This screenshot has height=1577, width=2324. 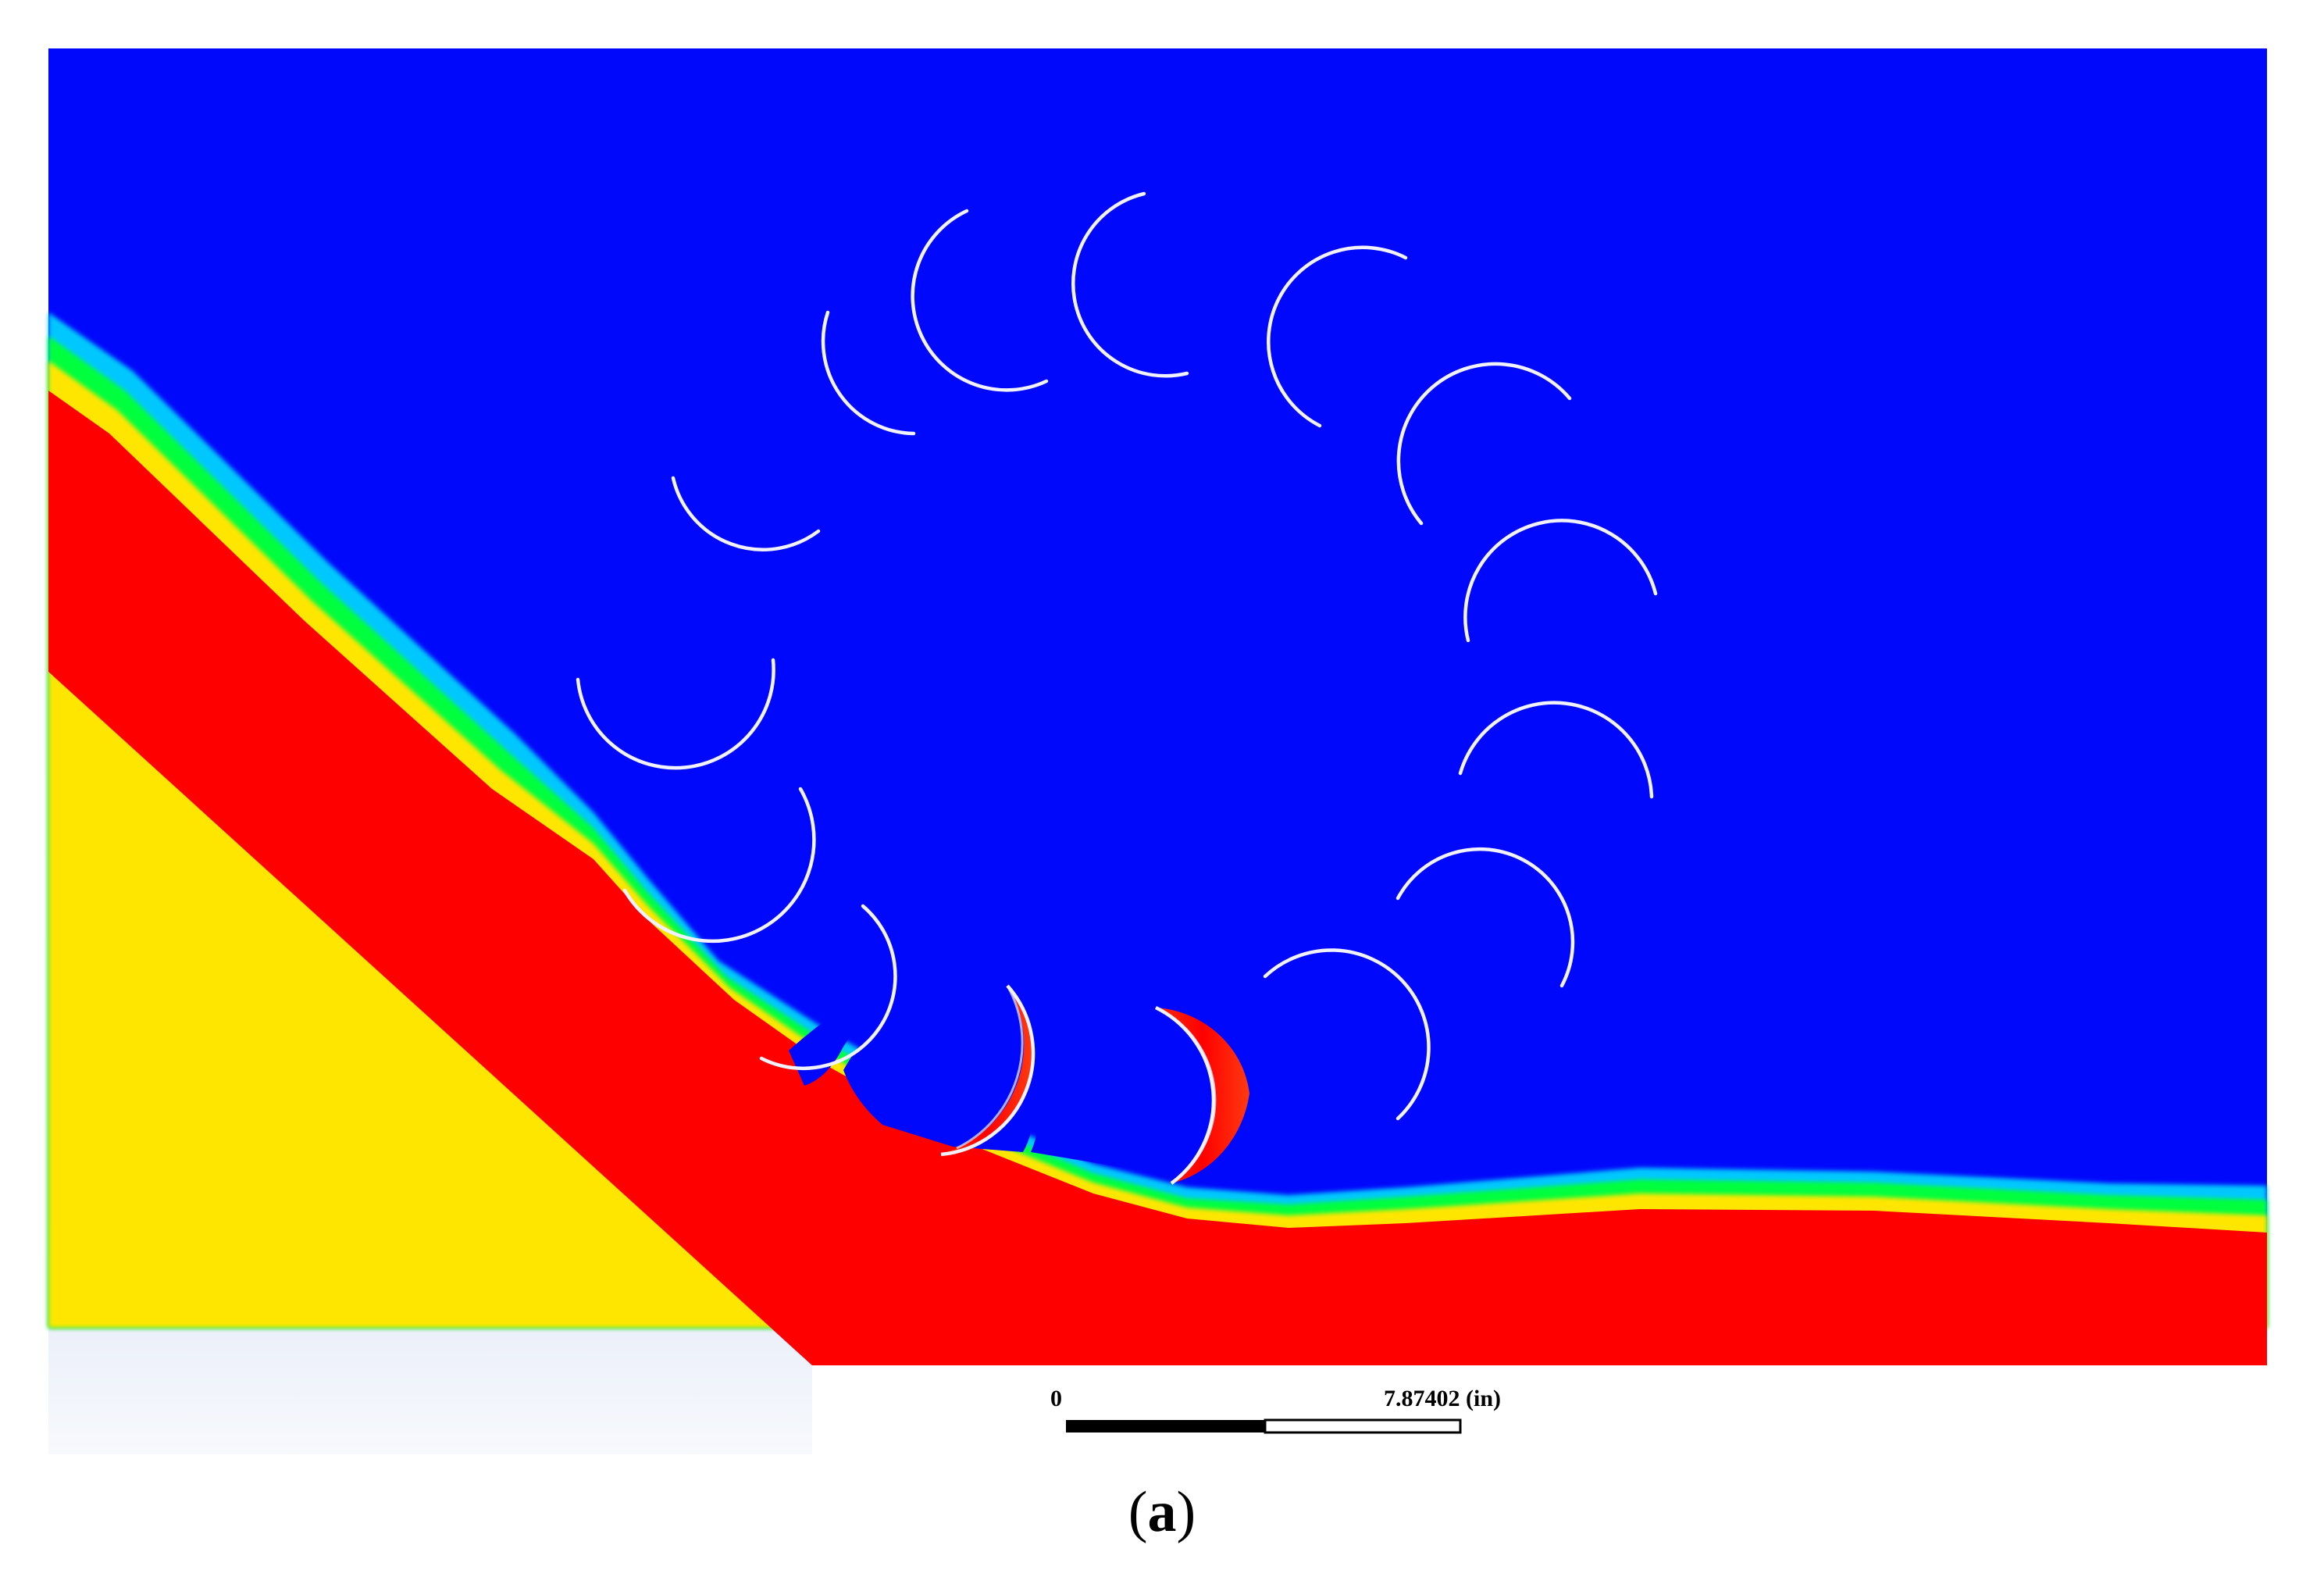 I want to click on scale-bar: 0 7.87402 (in), so click(x=1275, y=1410).